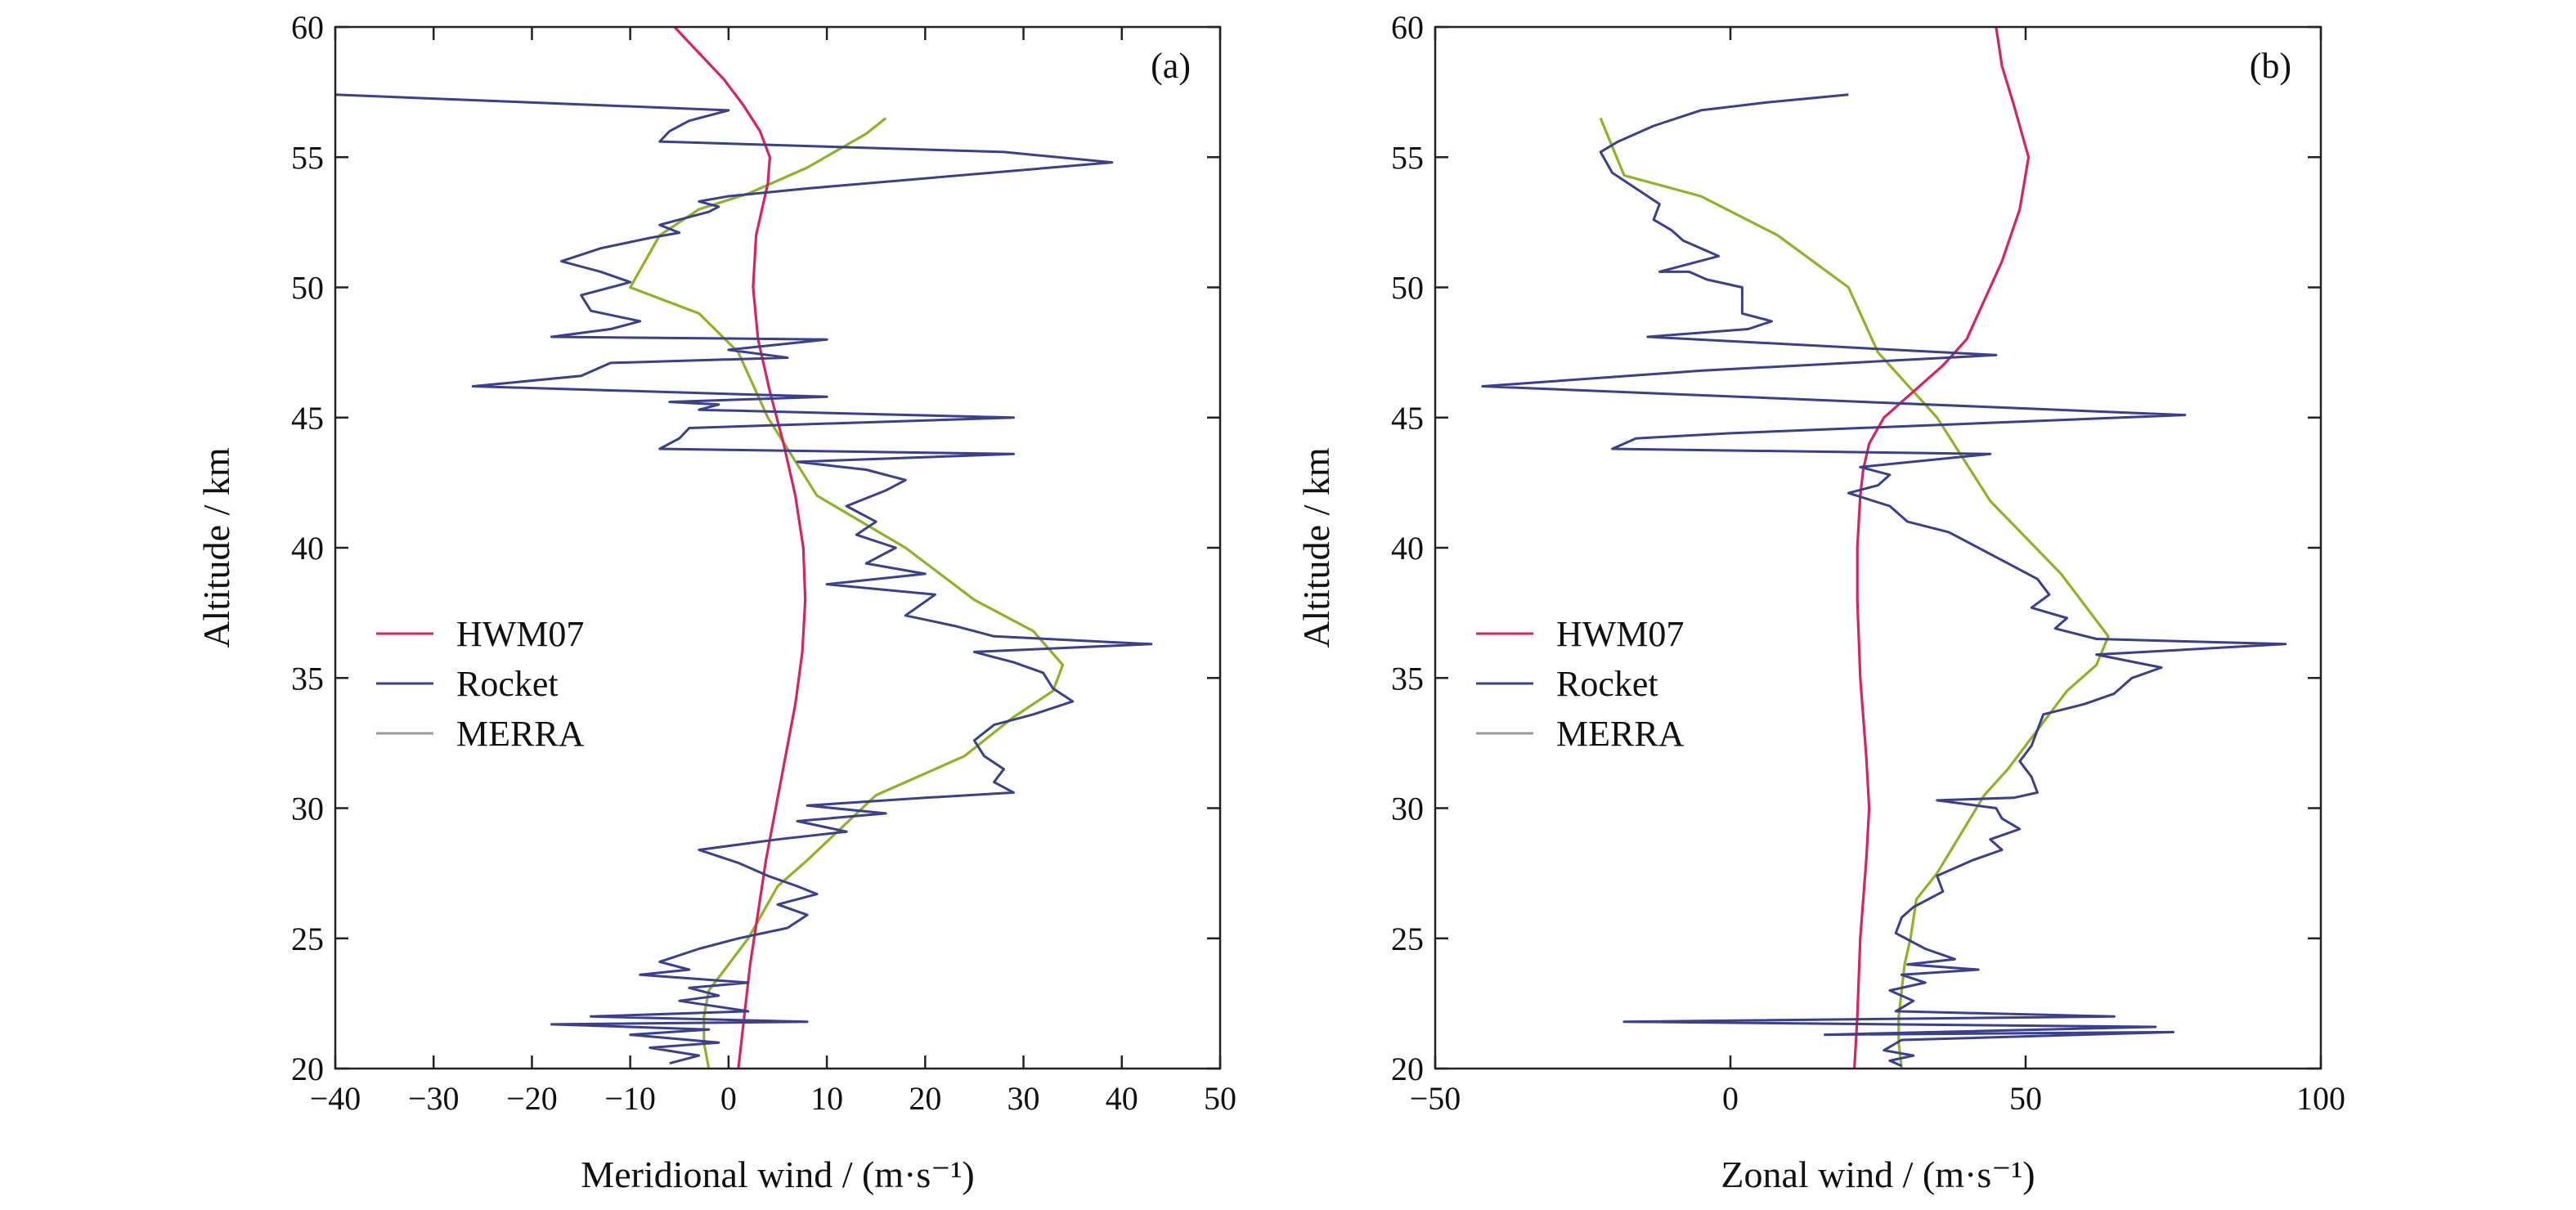 Image resolution: width=2576 pixels, height=1210 pixels. What do you see at coordinates (847, 593) in the screenshot?
I see `series-line-merra` at bounding box center [847, 593].